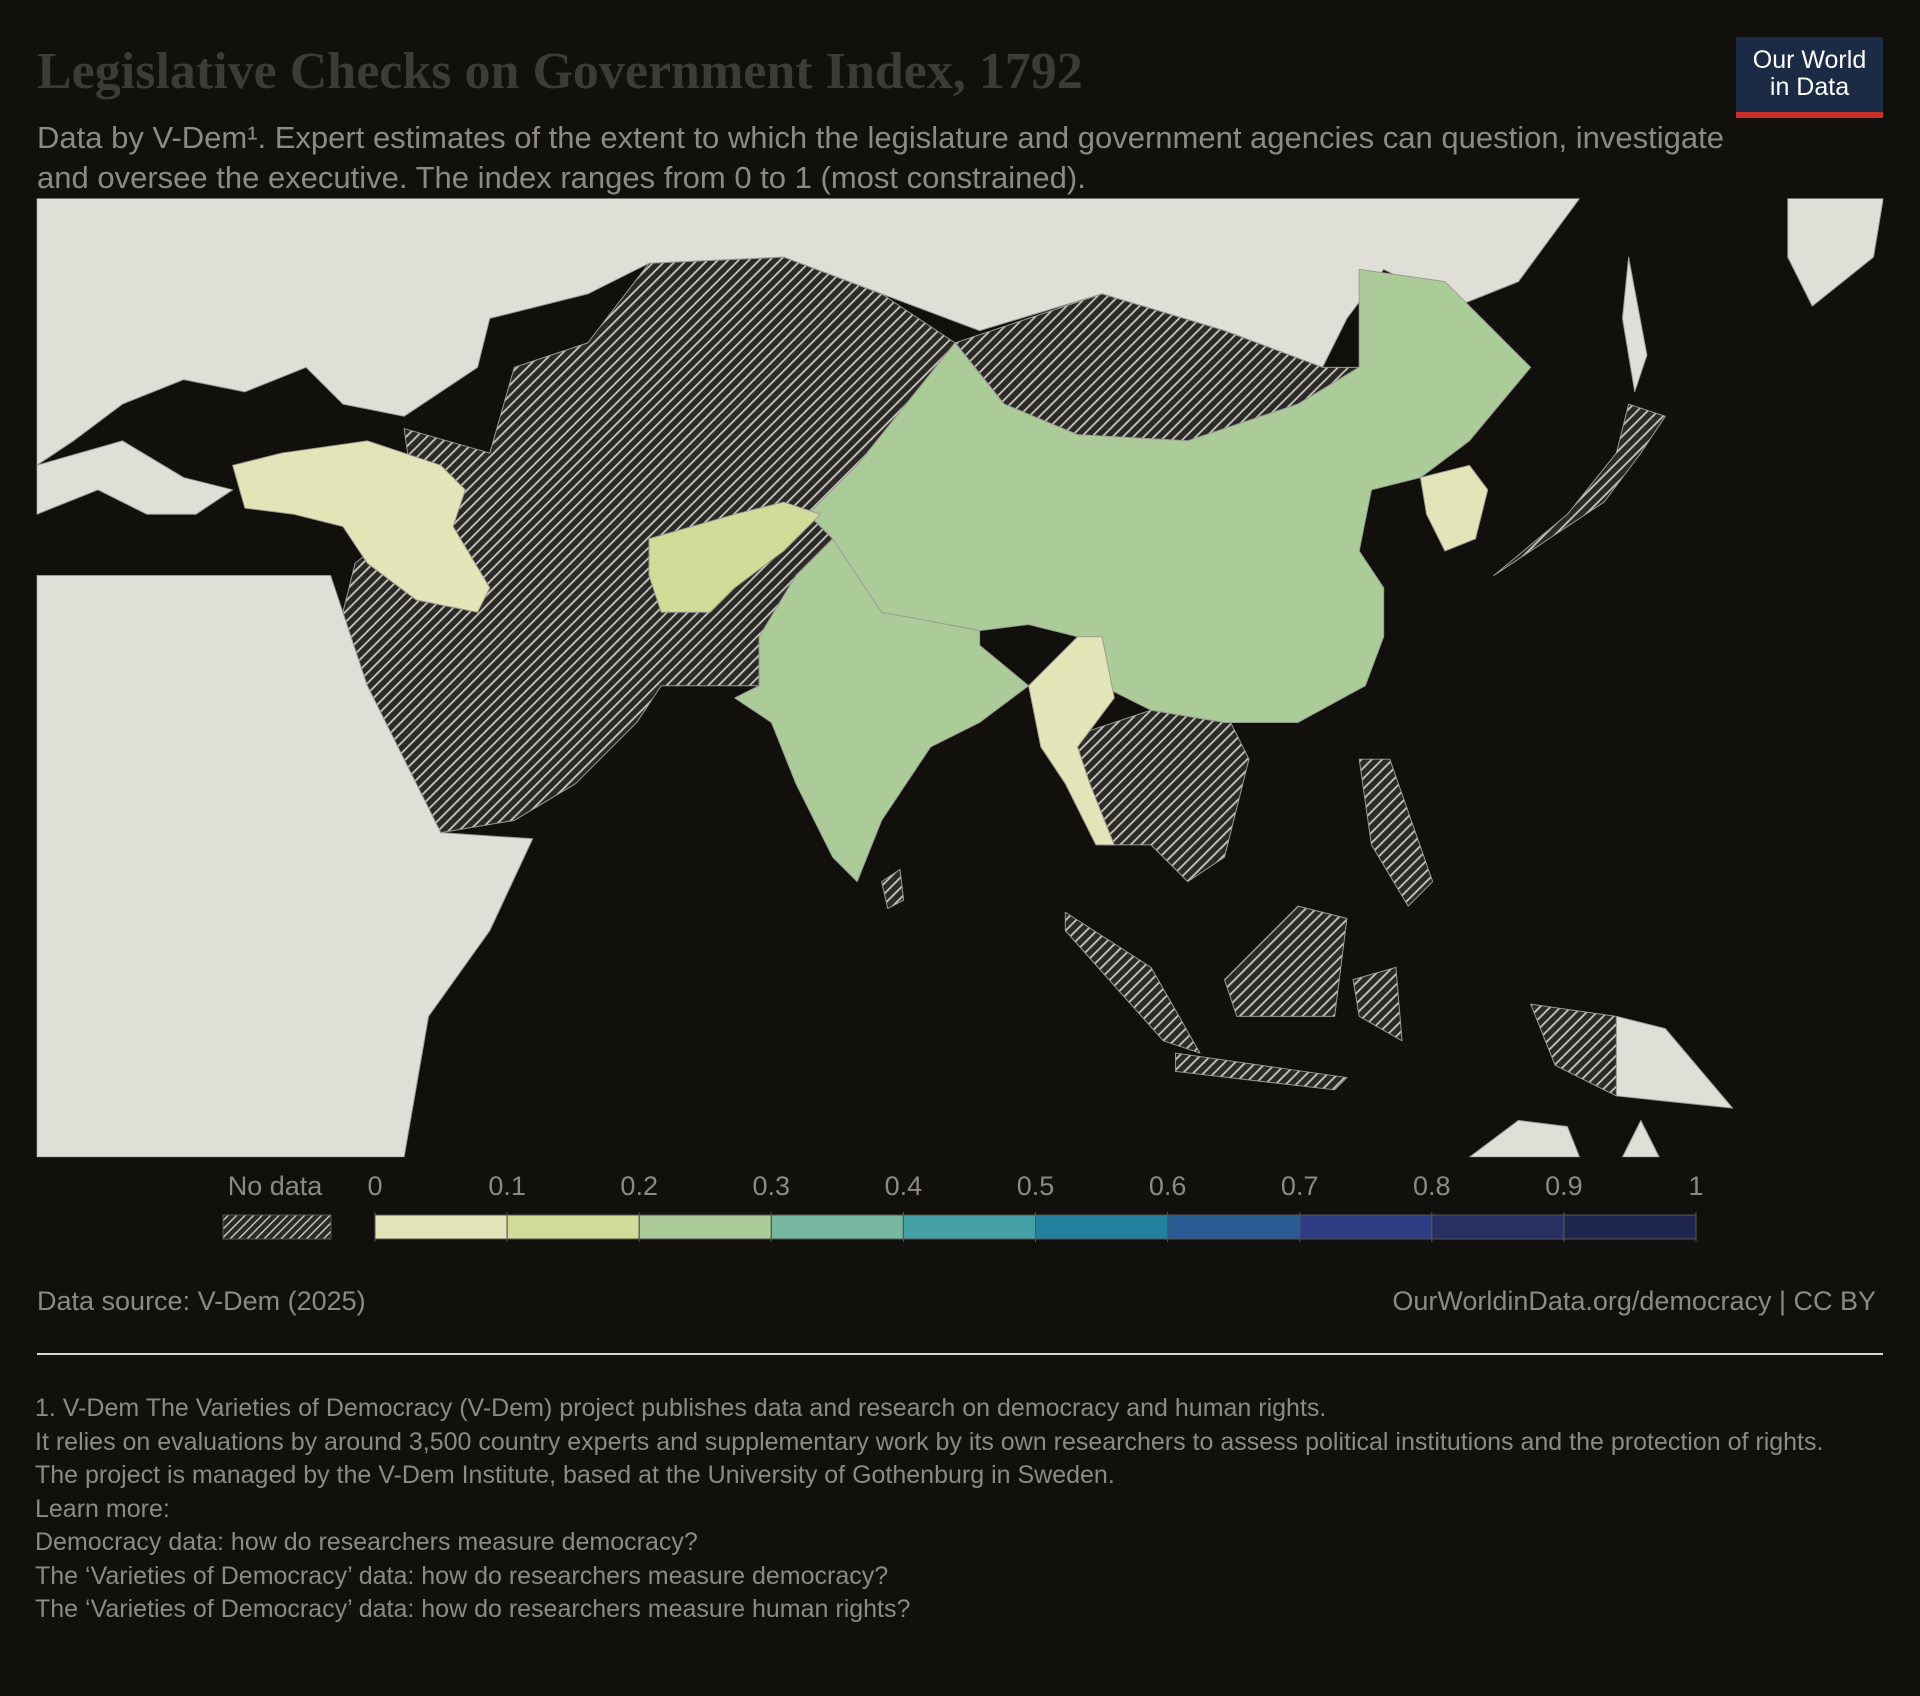 The image size is (1920, 1696). What do you see at coordinates (277, 1227) in the screenshot?
I see `no-data-swatch` at bounding box center [277, 1227].